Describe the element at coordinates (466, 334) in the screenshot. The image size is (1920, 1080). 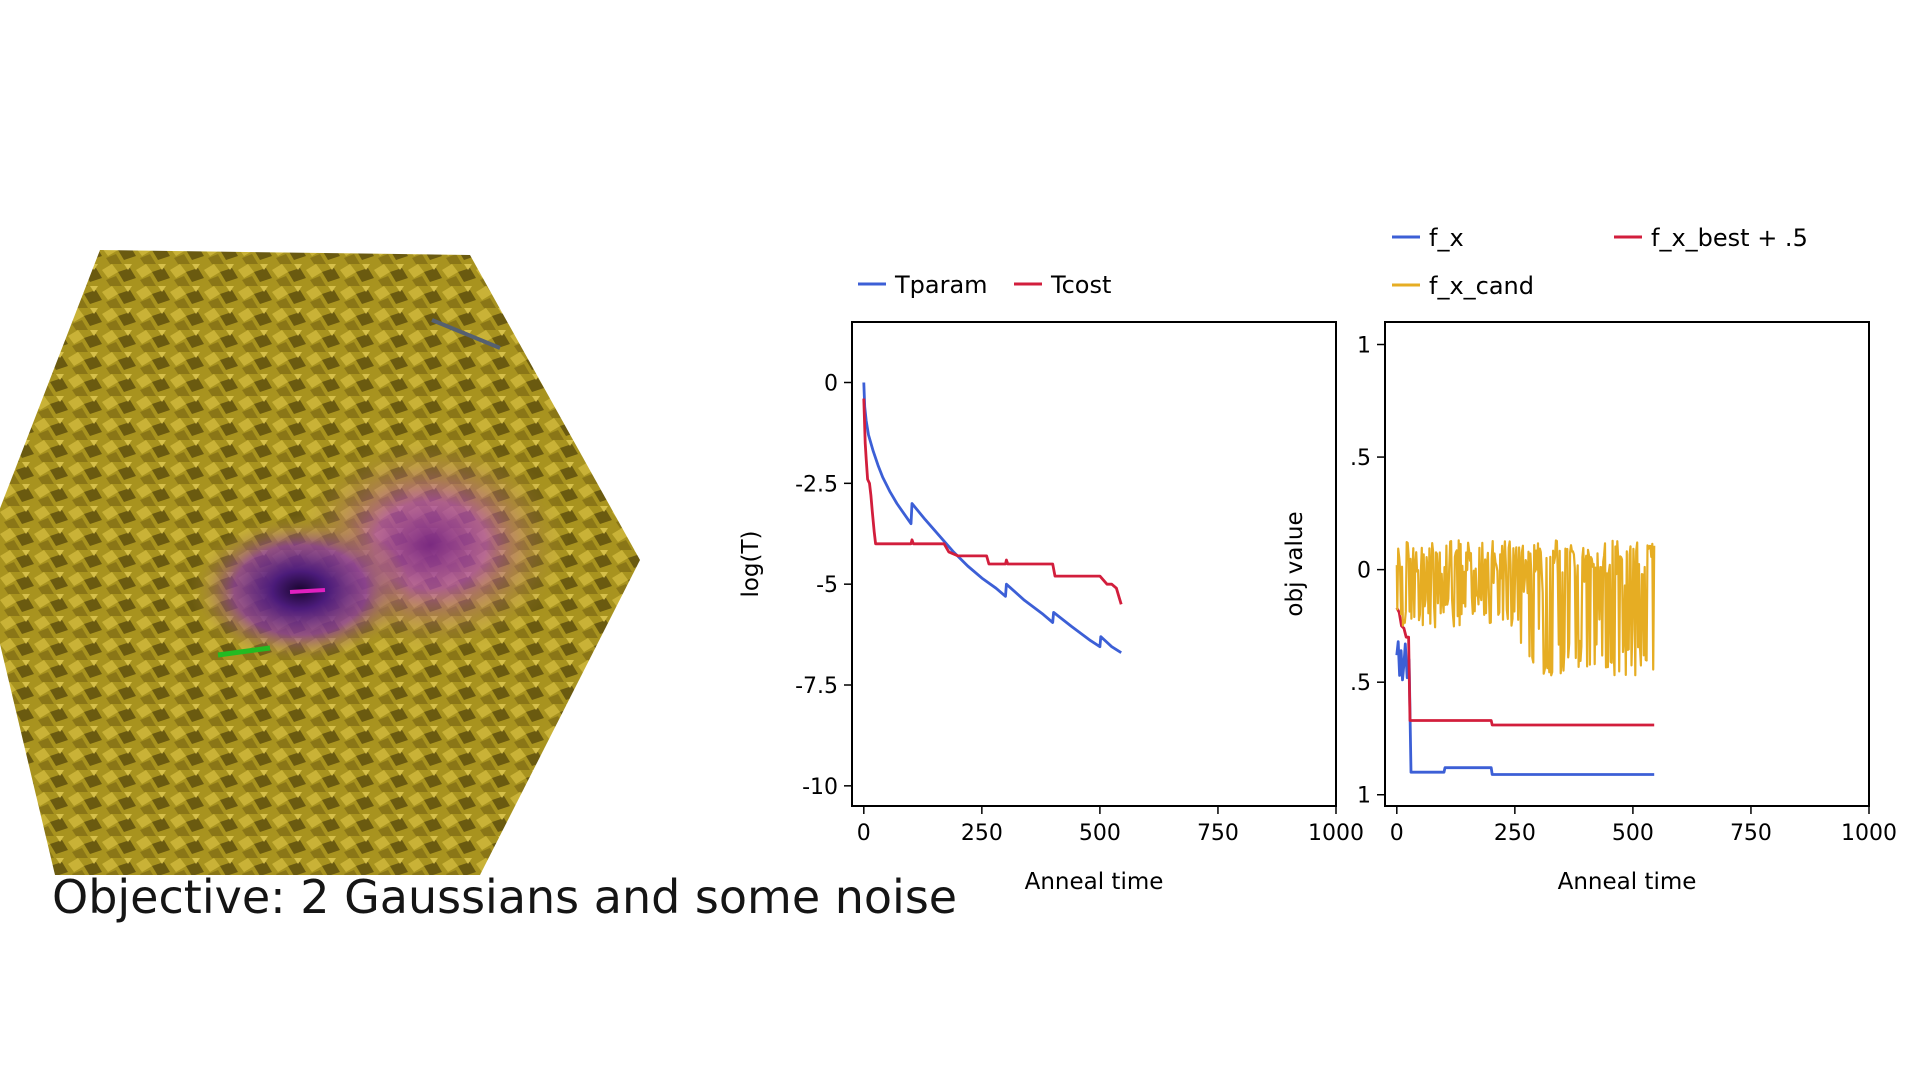
I see `surface-marker-gray` at that location.